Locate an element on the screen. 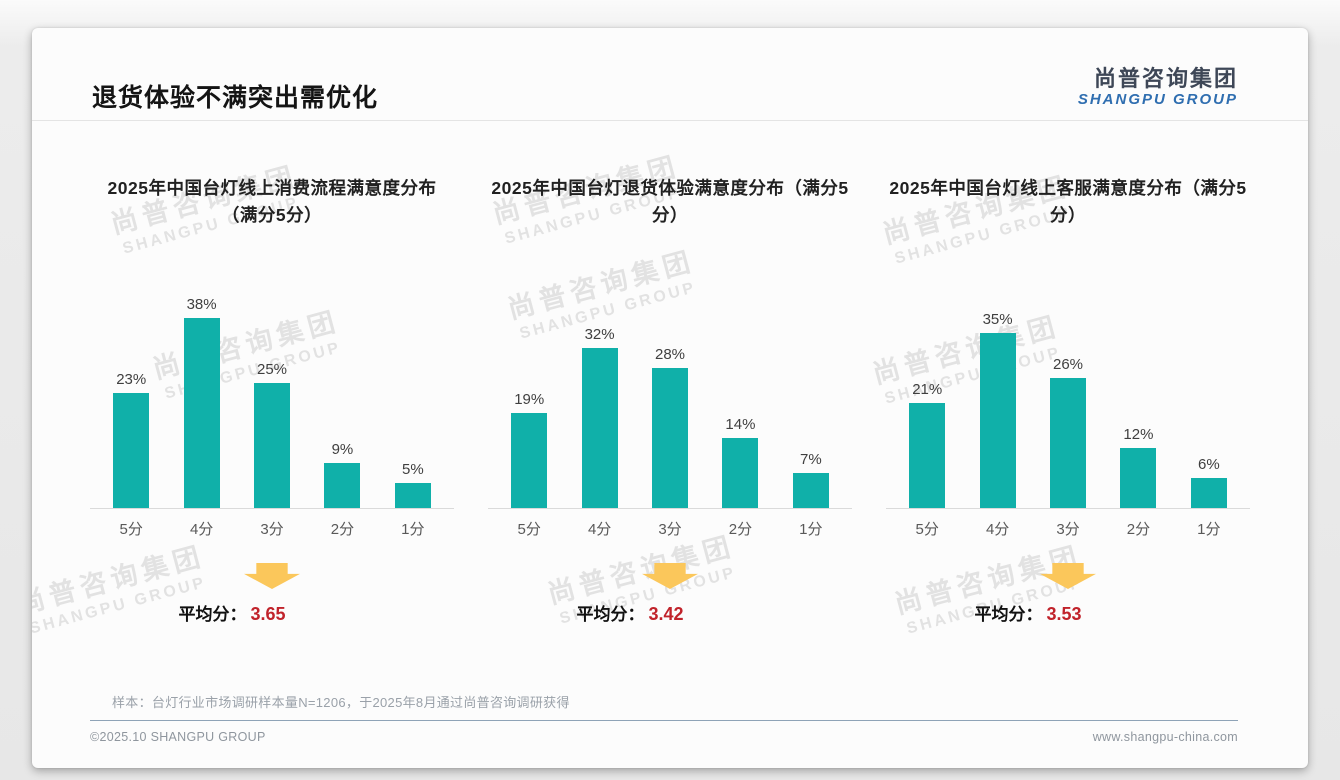  bar-value-label: 9% is located at coordinates (342, 449).